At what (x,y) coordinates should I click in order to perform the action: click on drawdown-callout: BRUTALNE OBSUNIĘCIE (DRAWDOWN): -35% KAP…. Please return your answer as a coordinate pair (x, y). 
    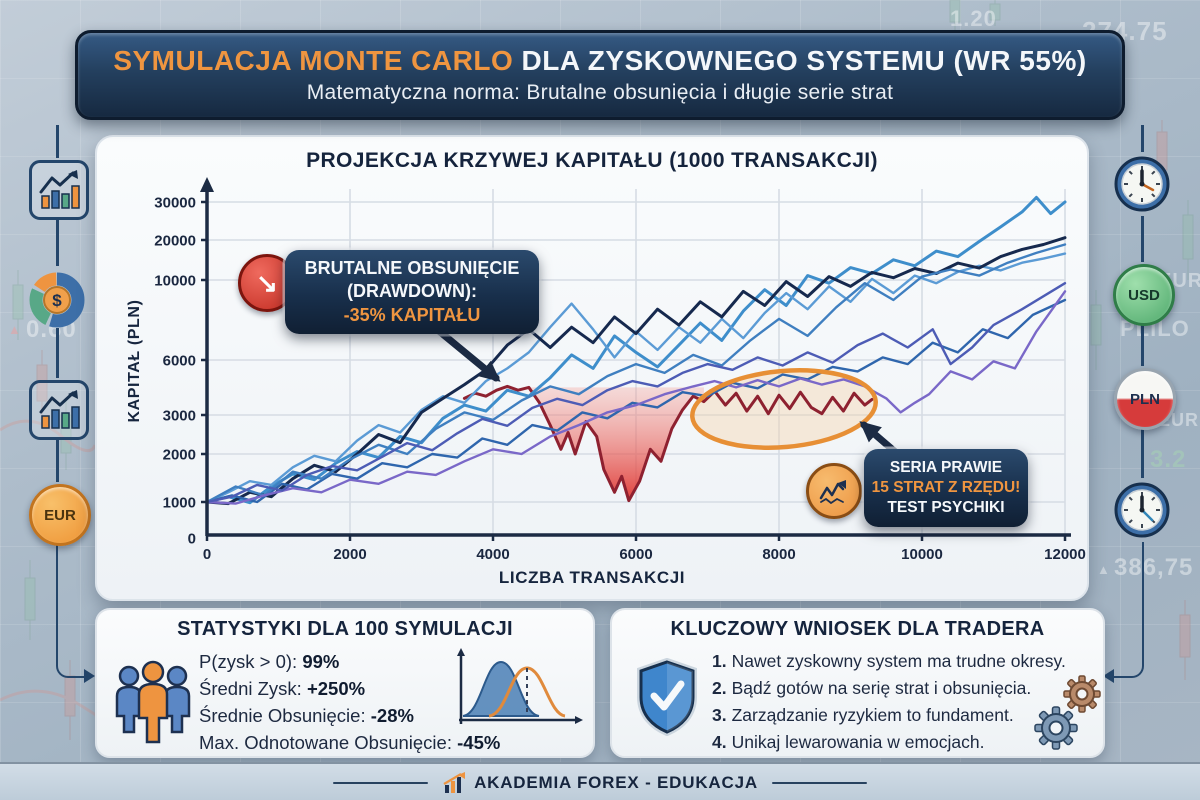
    Looking at the image, I should click on (412, 292).